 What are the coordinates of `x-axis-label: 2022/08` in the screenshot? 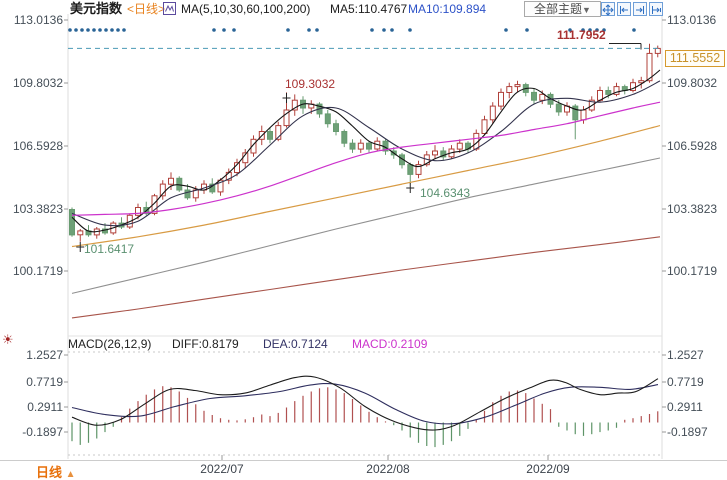 It's located at (388, 469).